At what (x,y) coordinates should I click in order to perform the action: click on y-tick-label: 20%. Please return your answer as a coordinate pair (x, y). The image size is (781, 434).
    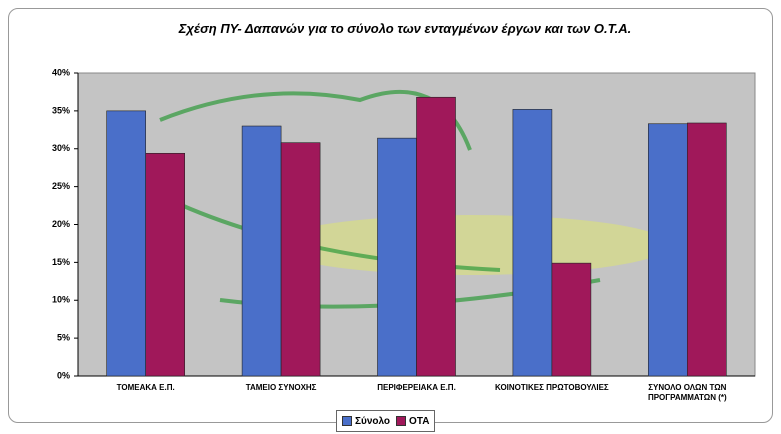
    Looking at the image, I should click on (61, 224).